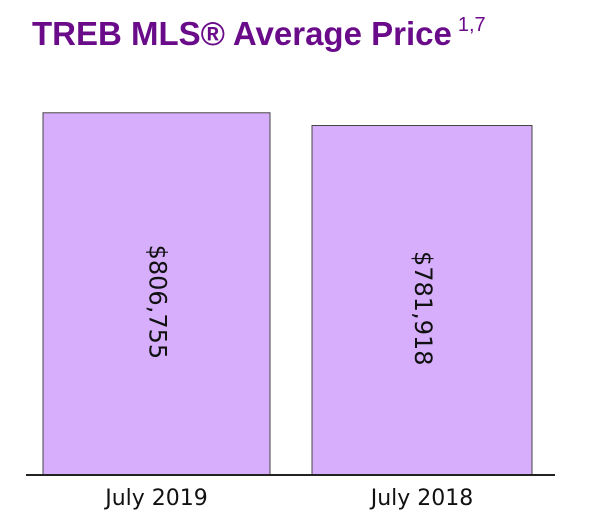 This screenshot has width=600, height=519. I want to click on data-label: $781,918, so click(423, 308).